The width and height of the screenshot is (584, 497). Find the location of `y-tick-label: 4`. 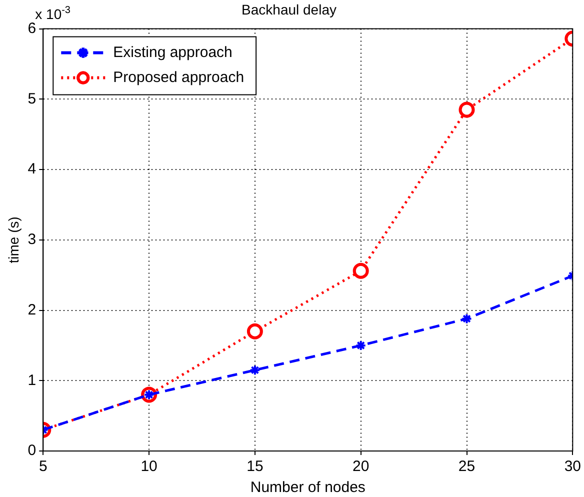

y-tick-label: 4 is located at coordinates (32, 169).